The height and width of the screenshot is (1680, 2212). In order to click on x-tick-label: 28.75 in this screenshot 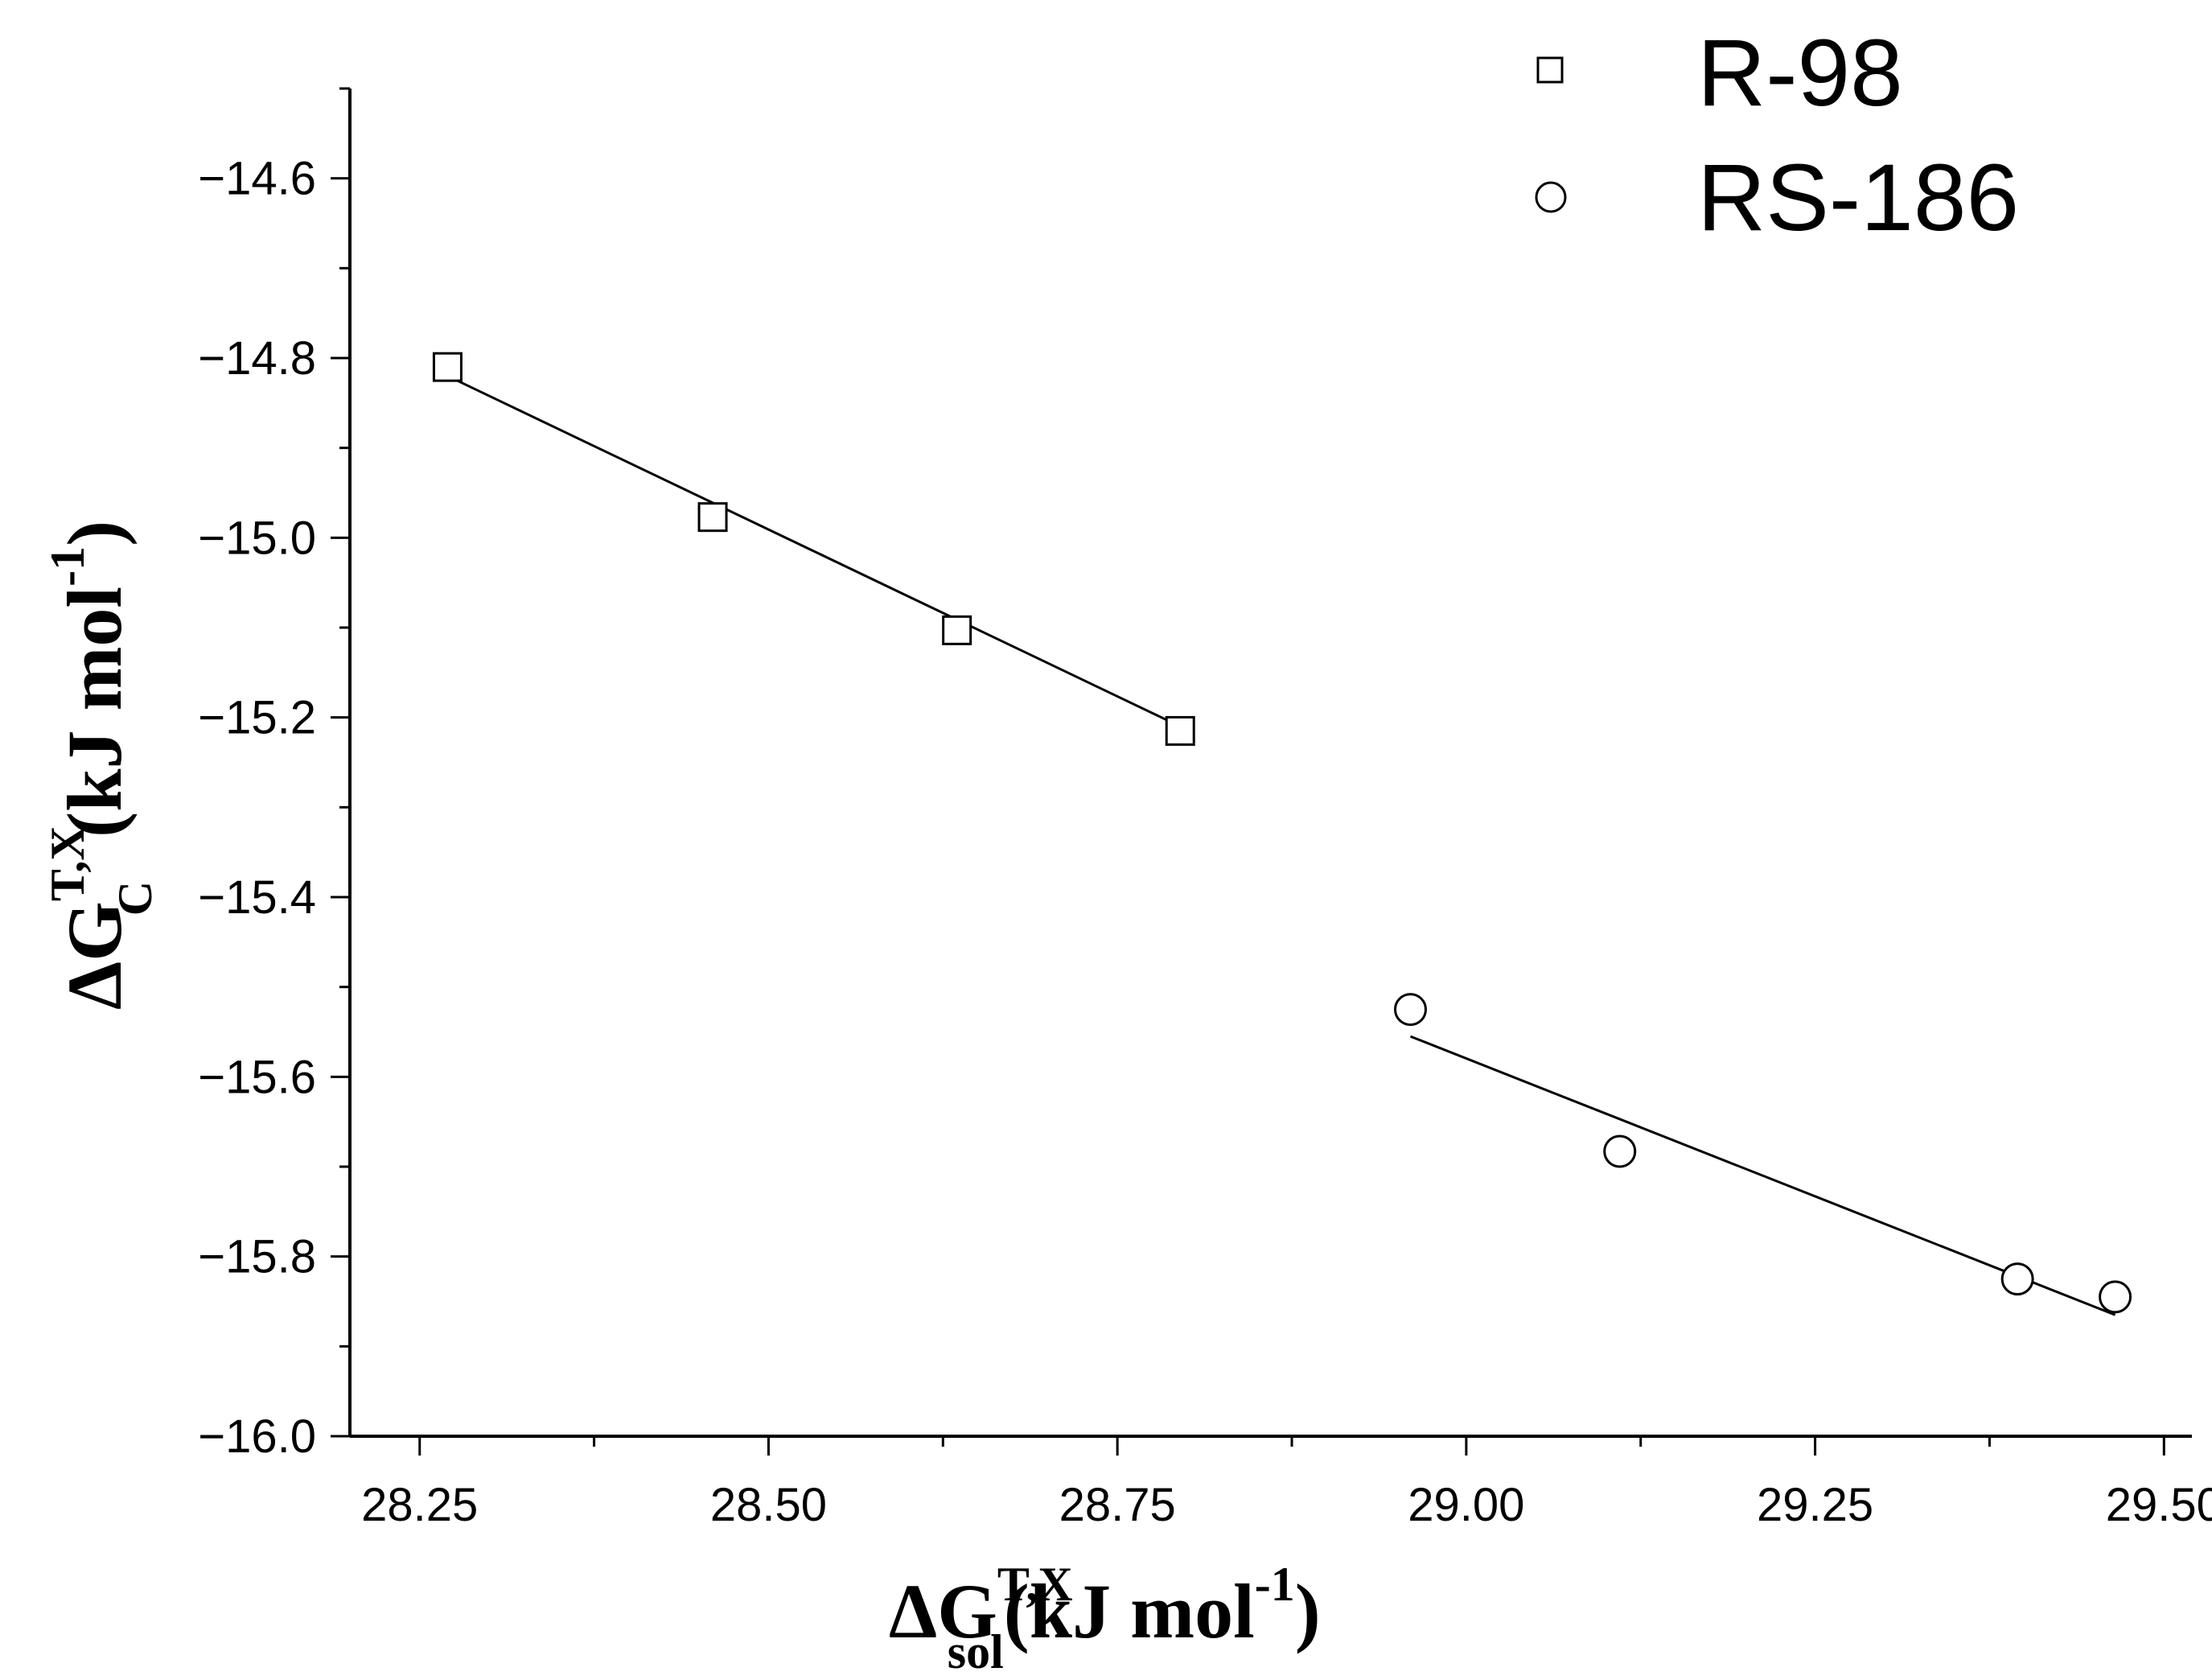, I will do `click(1117, 1505)`.